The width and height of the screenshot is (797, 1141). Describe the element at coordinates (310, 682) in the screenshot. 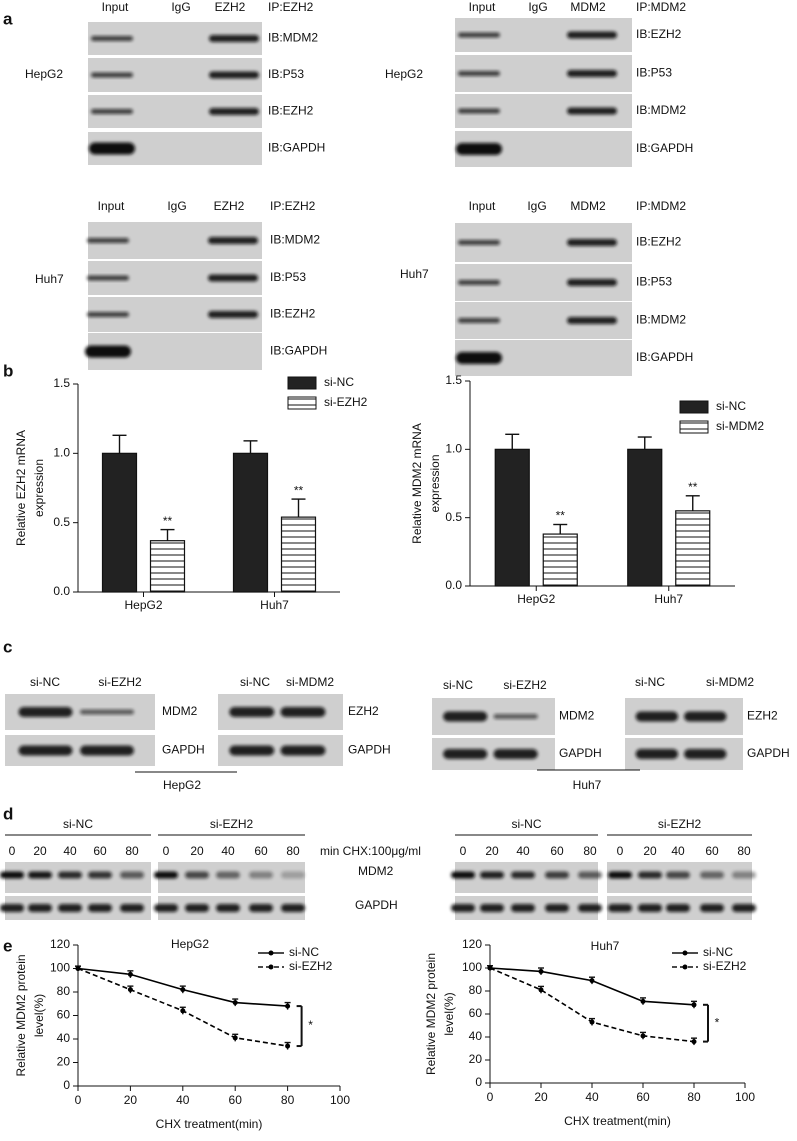

I see `lane-label: si-MDM2` at that location.